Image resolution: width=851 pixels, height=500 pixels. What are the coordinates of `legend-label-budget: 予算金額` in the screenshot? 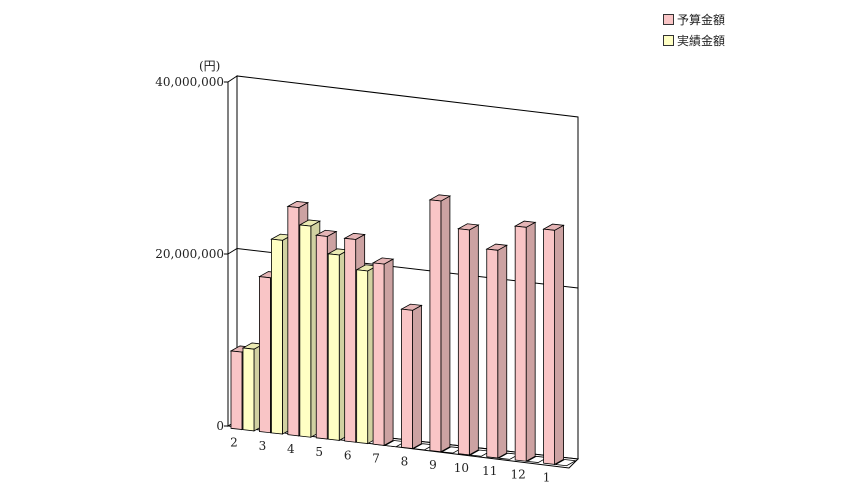 It's located at (701, 20).